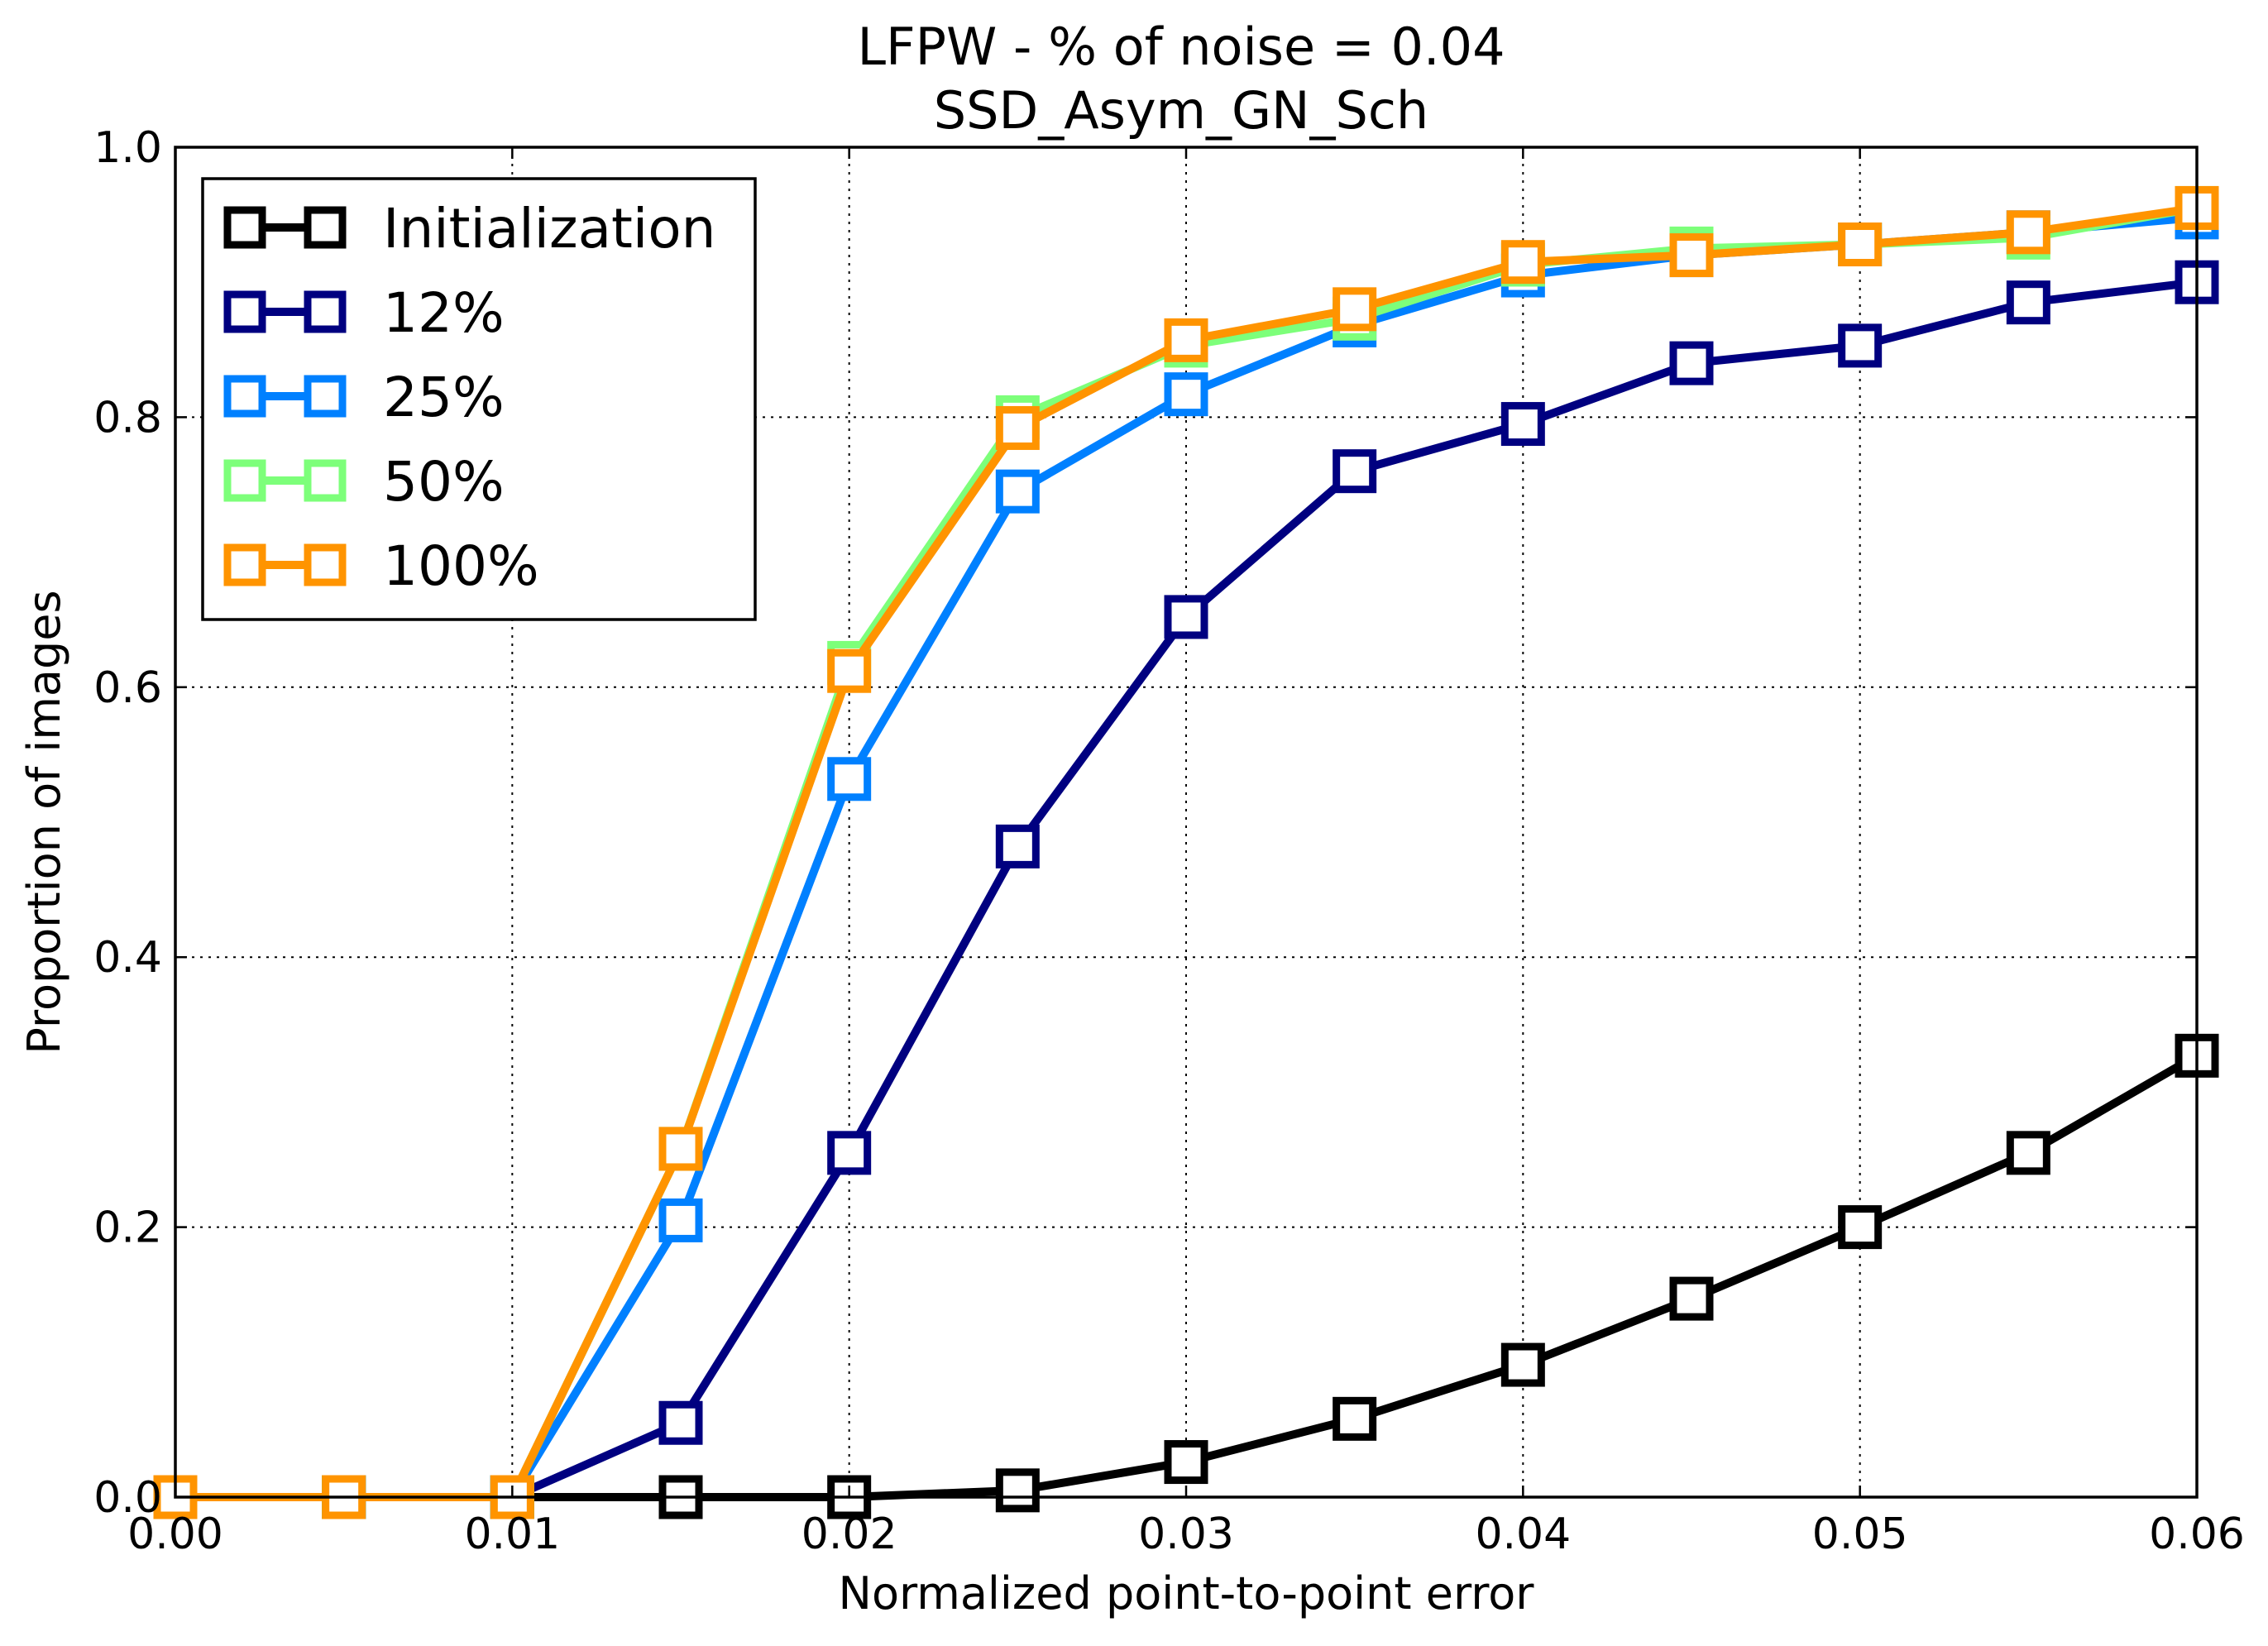 This screenshot has height=1646, width=2268. I want to click on legend-label: 50%, so click(444, 482).